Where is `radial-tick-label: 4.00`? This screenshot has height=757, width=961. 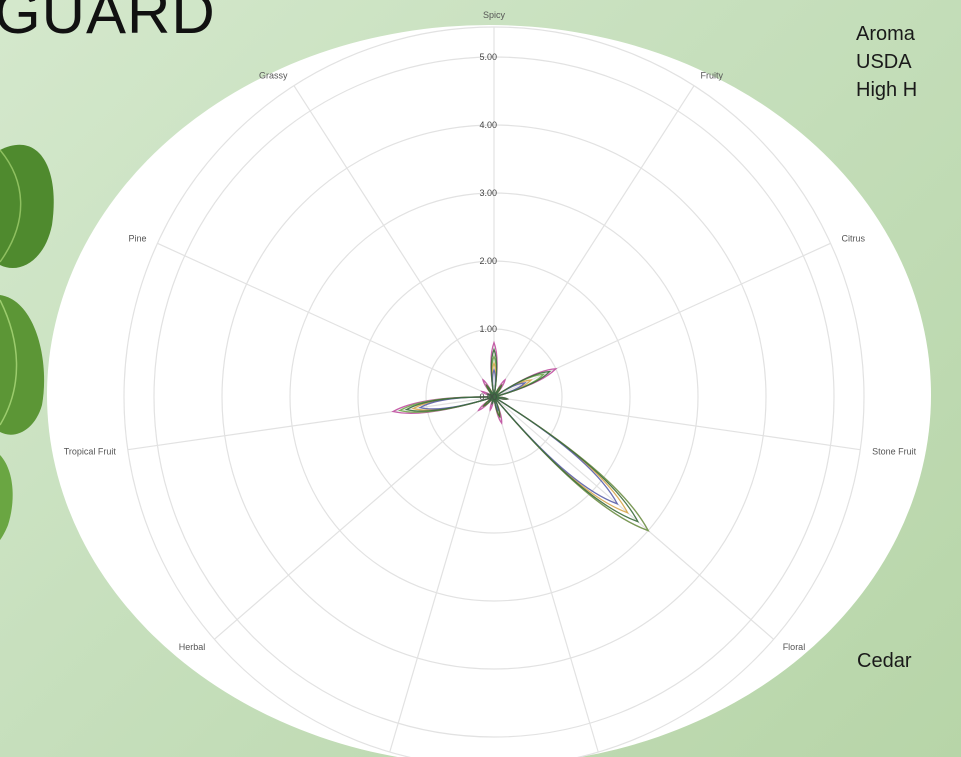
radial-tick-label: 4.00 is located at coordinates (488, 125).